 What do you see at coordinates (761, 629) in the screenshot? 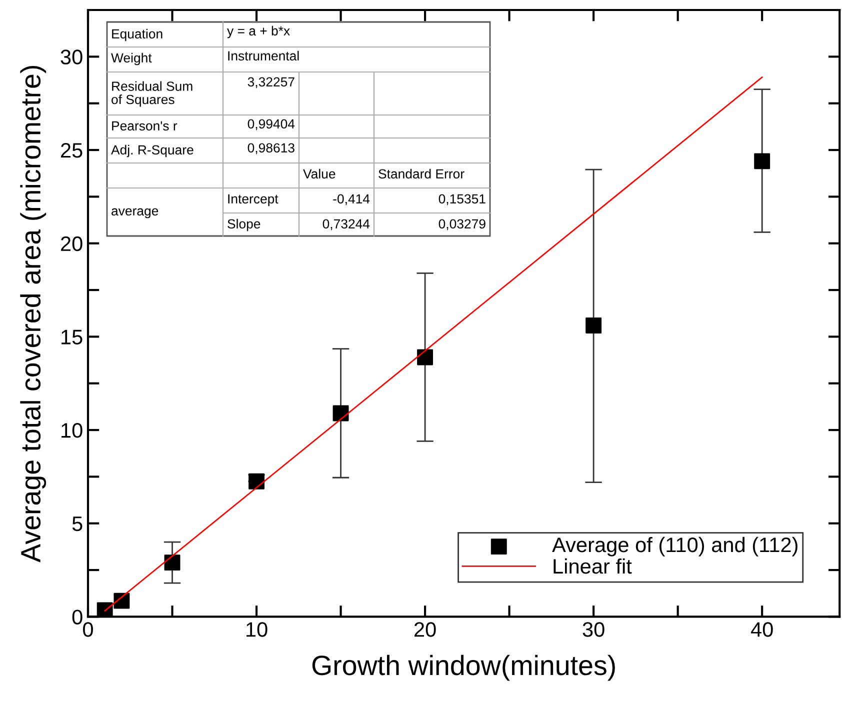
I see `x-tick-label: 40` at bounding box center [761, 629].